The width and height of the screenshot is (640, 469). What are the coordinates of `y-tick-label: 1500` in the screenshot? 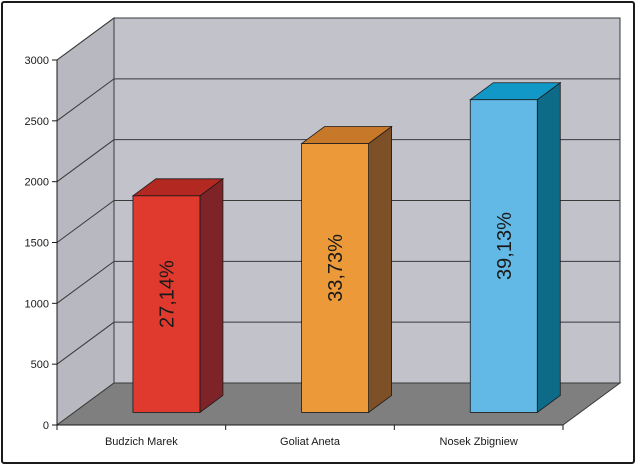 It's located at (37, 244).